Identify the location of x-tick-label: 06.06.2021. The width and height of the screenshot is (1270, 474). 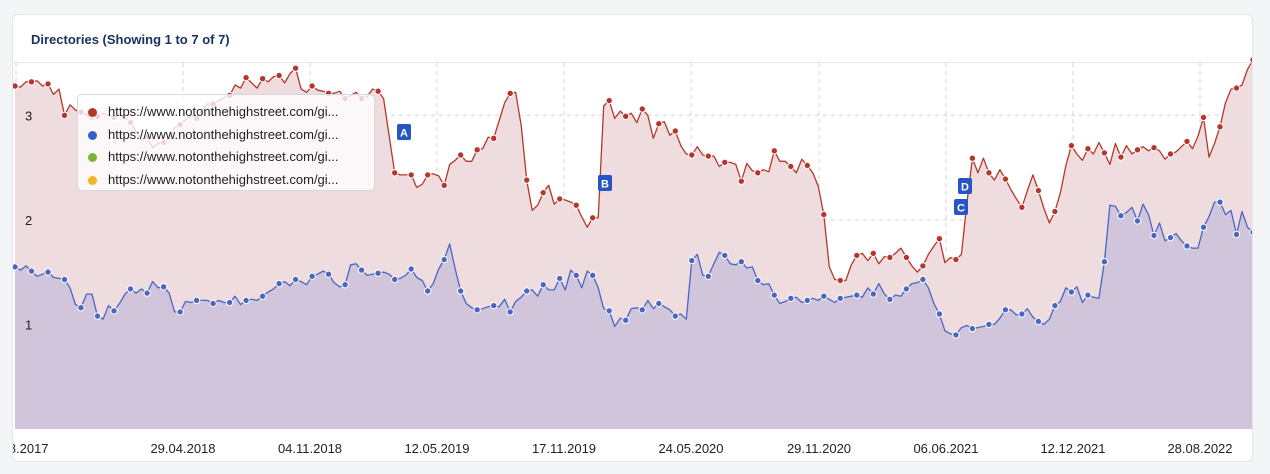
(945, 448).